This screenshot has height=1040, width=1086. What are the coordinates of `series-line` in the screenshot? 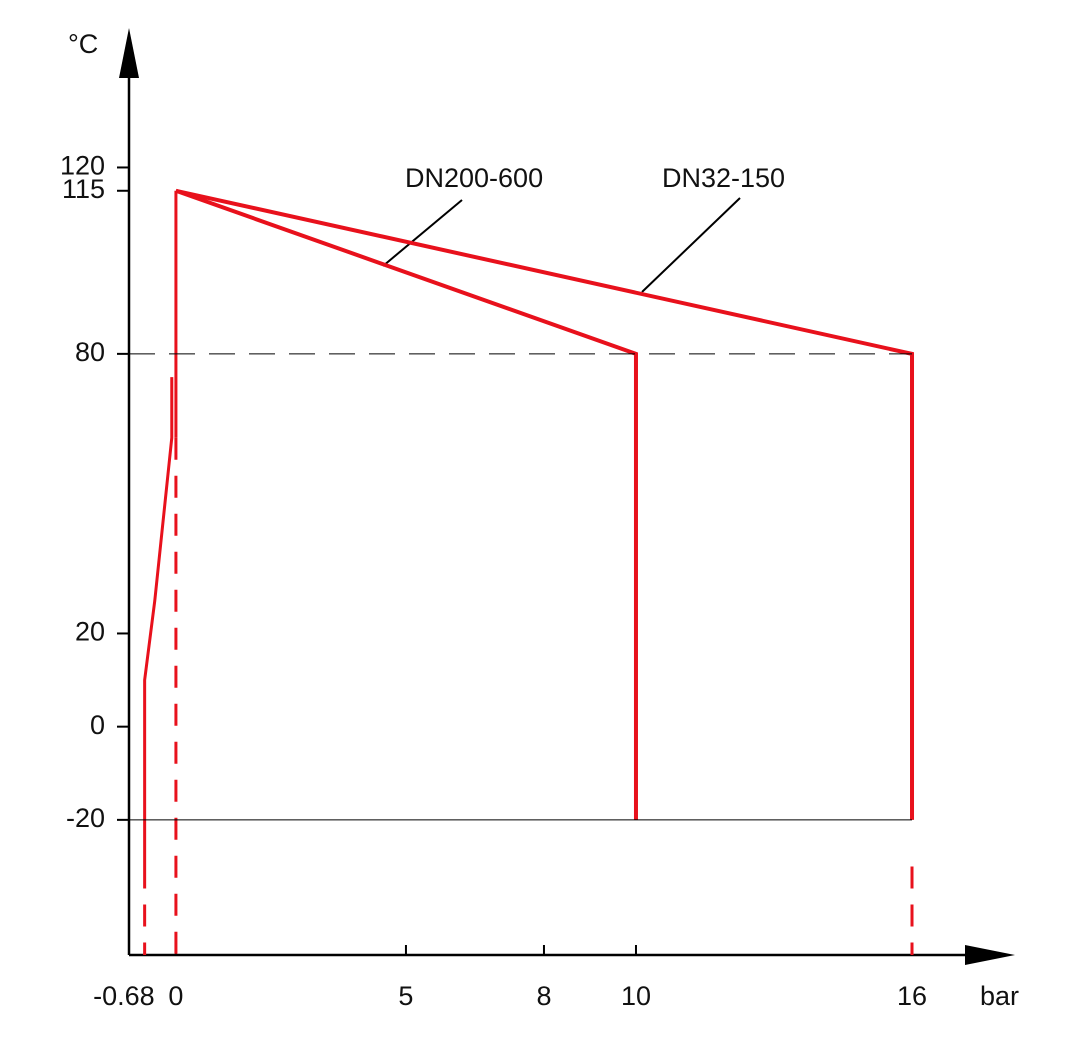 It's located at (158, 622).